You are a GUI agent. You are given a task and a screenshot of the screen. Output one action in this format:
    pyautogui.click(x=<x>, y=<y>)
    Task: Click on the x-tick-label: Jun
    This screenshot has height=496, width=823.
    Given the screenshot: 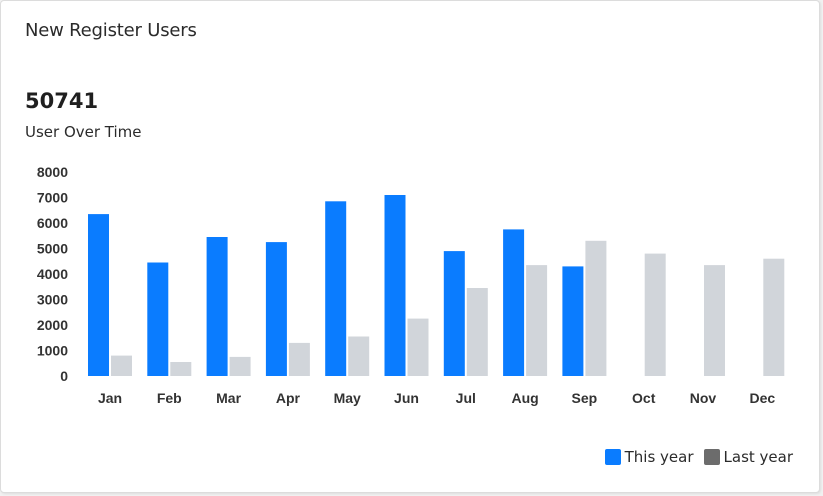 What is the action you would take?
    pyautogui.click(x=406, y=398)
    